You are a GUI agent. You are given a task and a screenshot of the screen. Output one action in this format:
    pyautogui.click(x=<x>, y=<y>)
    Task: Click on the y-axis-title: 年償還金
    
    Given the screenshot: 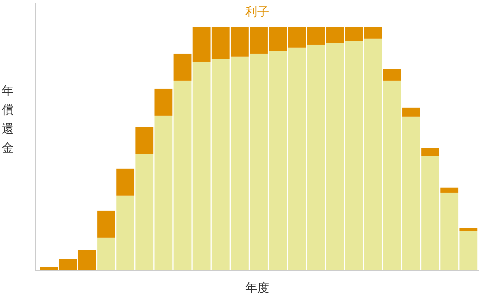 What is the action you would take?
    pyautogui.click(x=8, y=119)
    